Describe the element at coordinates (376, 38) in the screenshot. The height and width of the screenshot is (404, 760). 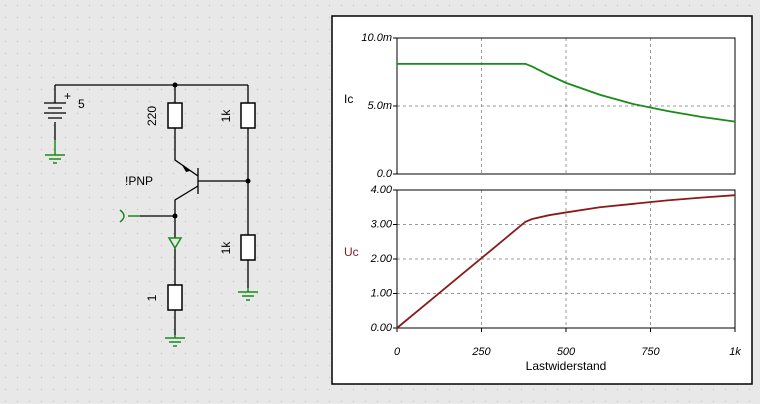
I see `y-tick-label: 10.0m` at that location.